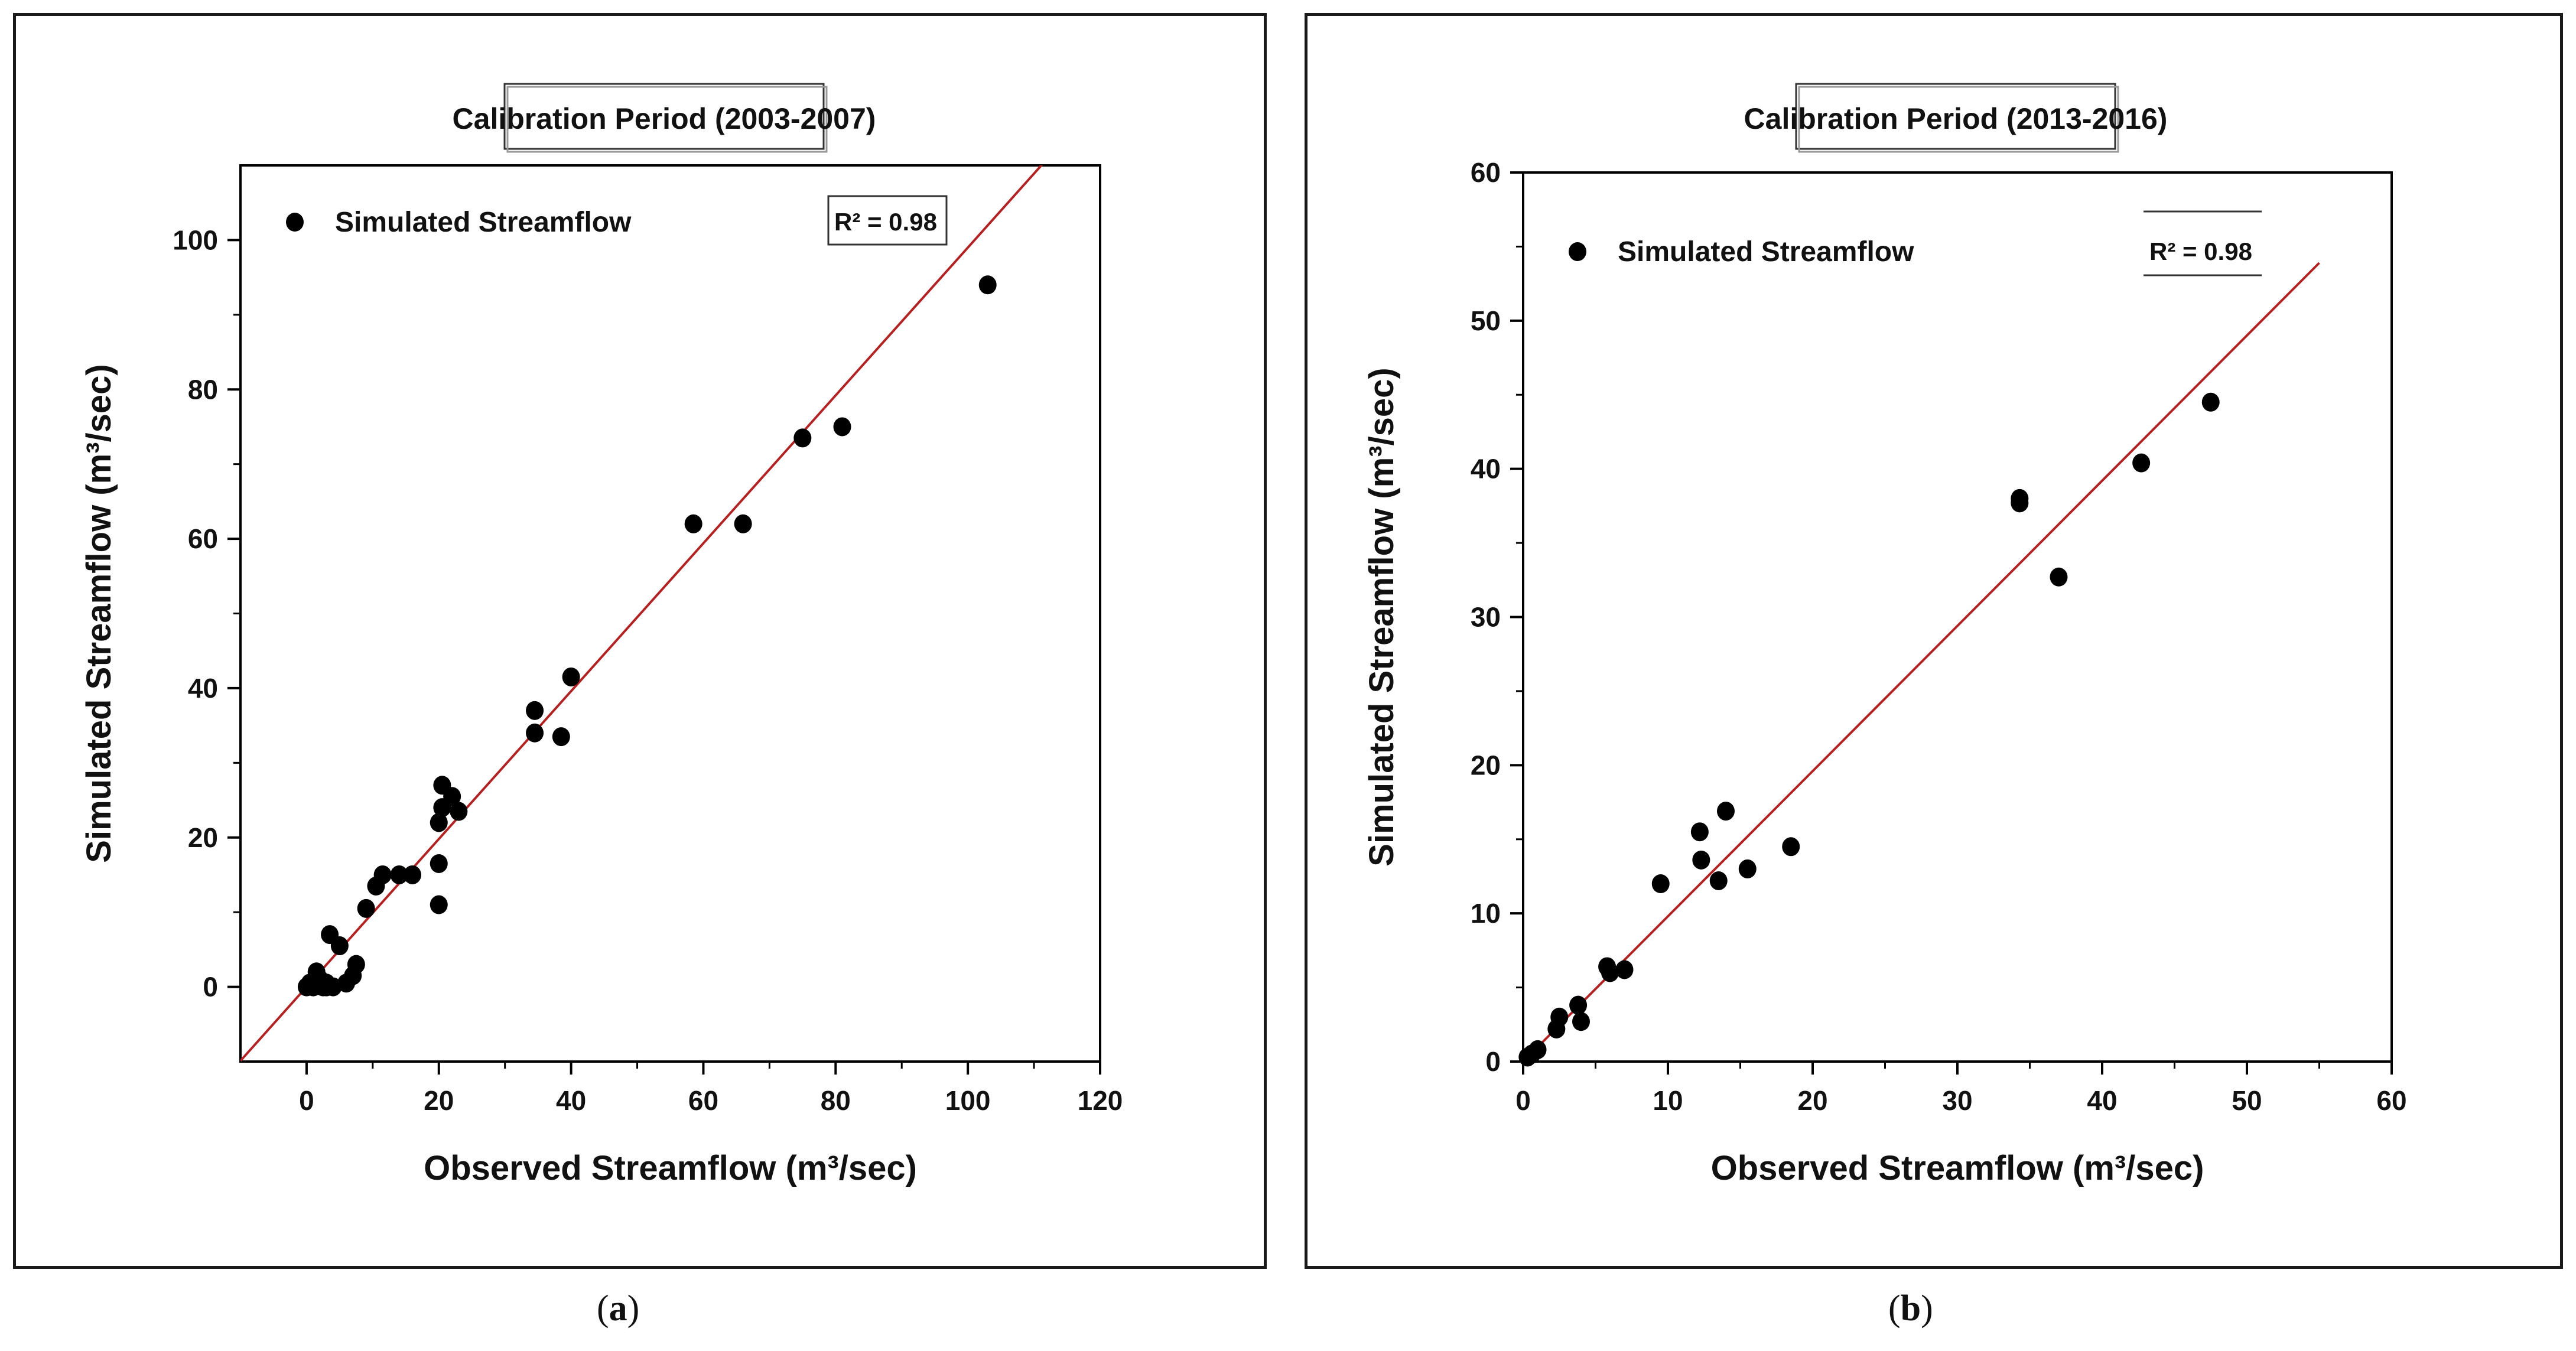 This screenshot has width=2576, height=1351. Describe the element at coordinates (1486, 617) in the screenshot. I see `y-tick-label: 30` at that location.